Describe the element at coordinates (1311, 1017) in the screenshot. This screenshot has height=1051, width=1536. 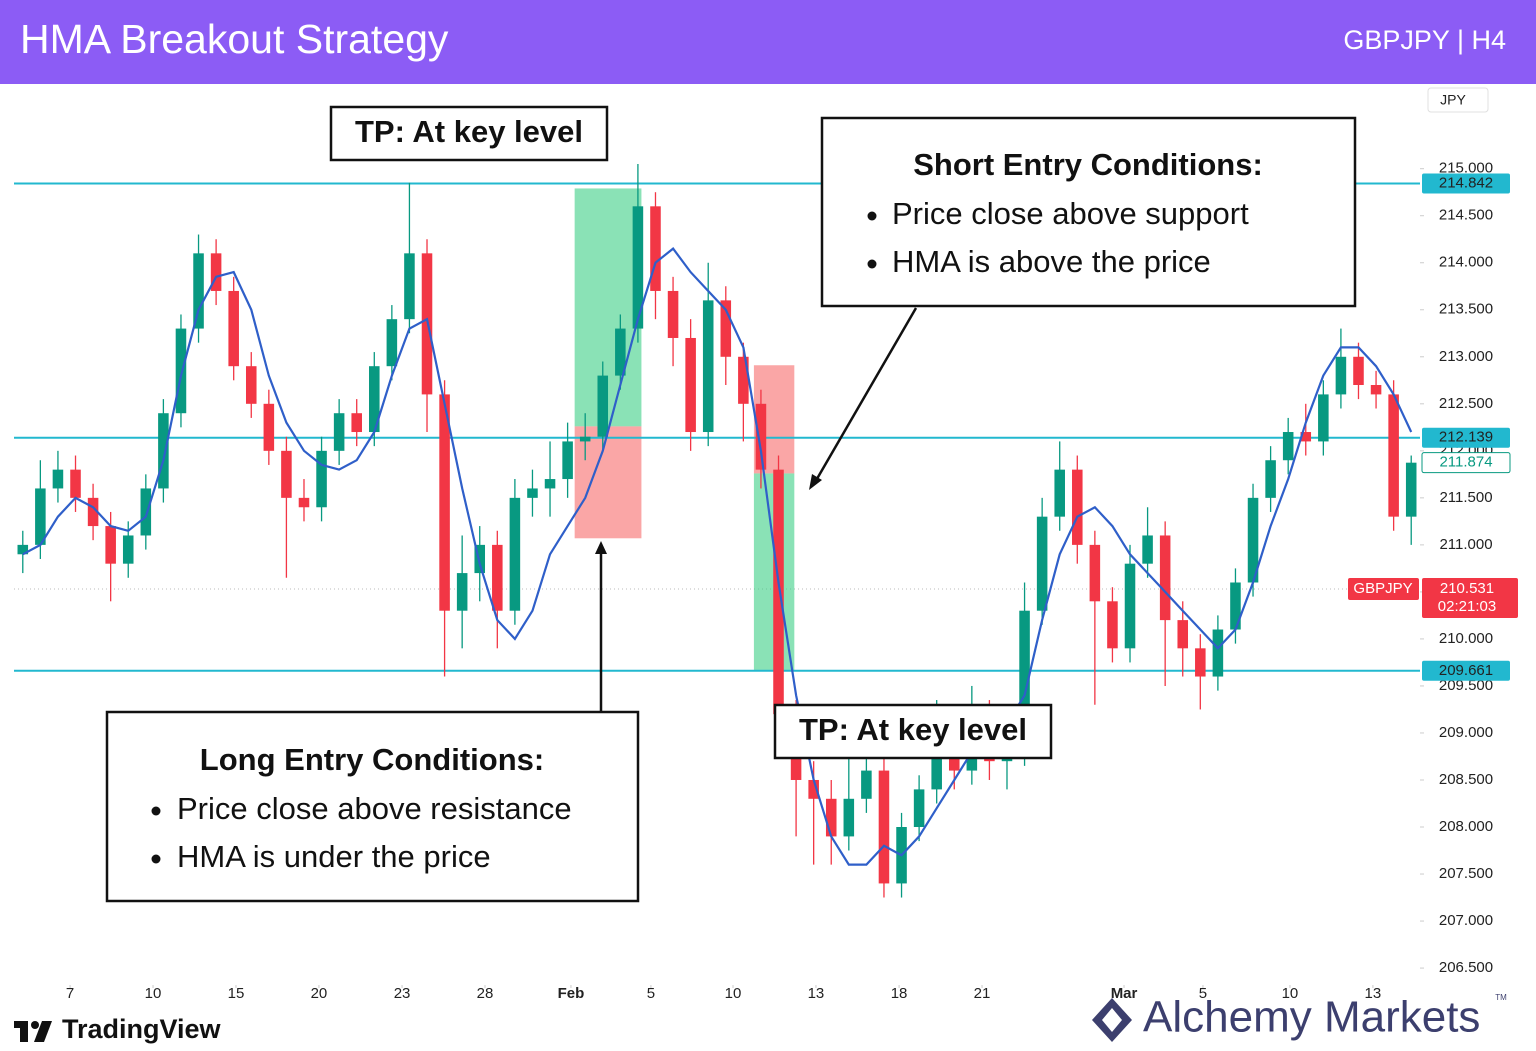
I see `brand-name: Alchemy Markets` at that location.